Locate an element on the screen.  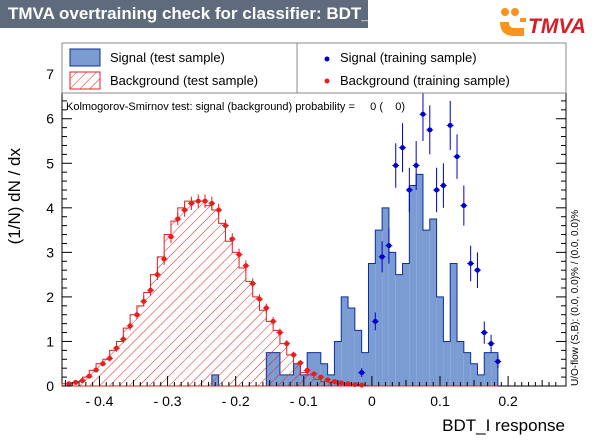
logo-swoosh is located at coordinates (512, 29).